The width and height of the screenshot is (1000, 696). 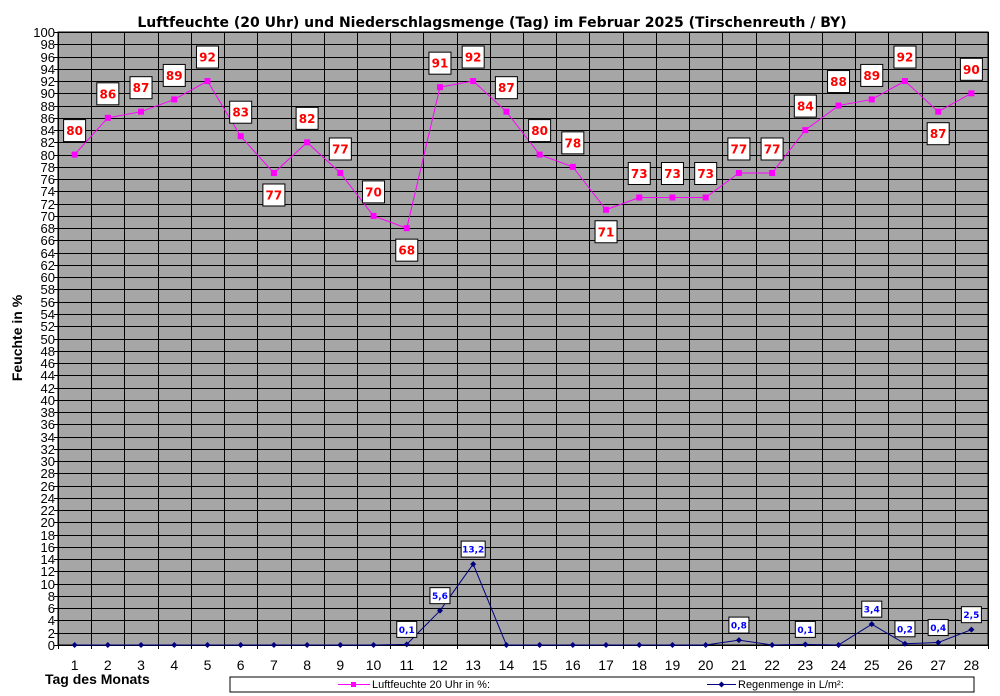 What do you see at coordinates (523, 604) in the screenshot?
I see `series-line-rain` at bounding box center [523, 604].